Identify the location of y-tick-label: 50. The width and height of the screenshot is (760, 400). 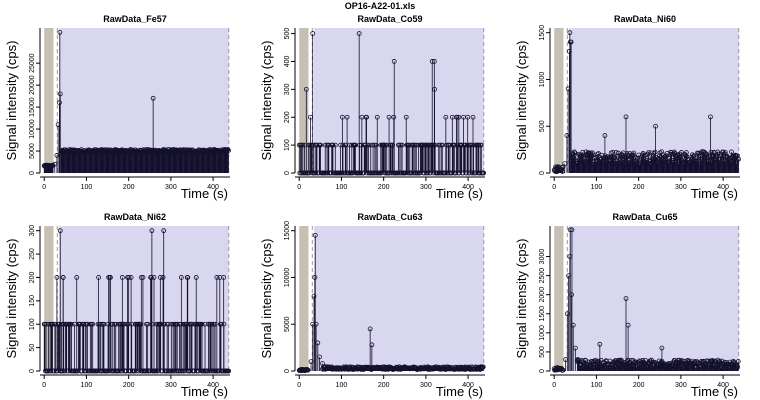
(32, 348).